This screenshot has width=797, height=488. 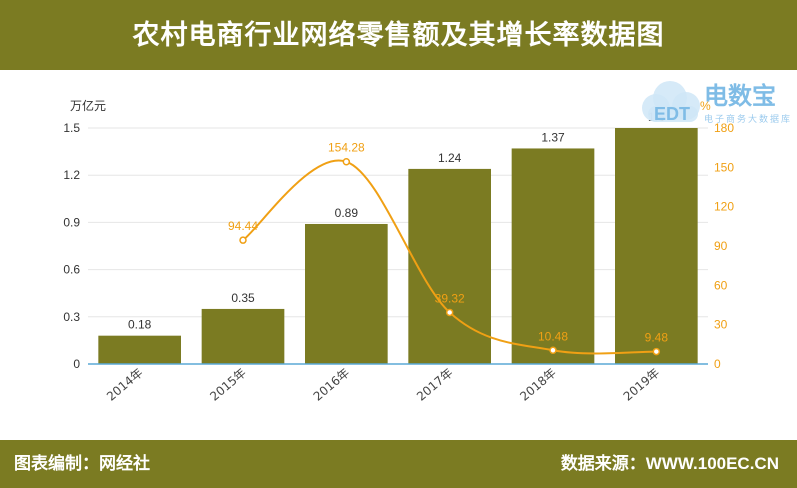 I want to click on header-bar: 农村电商行业网络零售额及其增长率数据图, so click(x=398, y=35).